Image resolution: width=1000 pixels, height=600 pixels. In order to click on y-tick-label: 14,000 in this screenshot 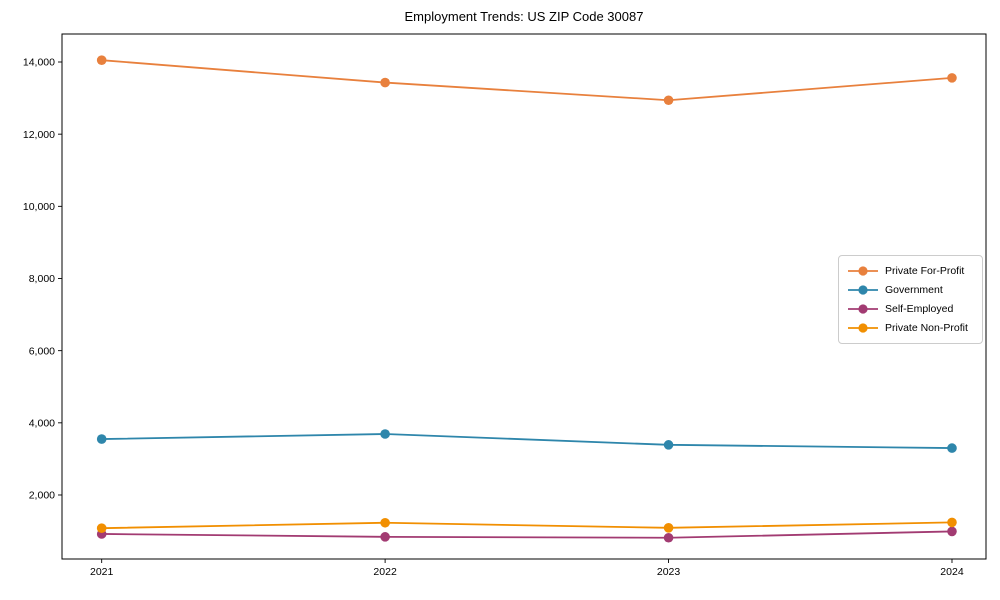, I will do `click(39, 63)`.